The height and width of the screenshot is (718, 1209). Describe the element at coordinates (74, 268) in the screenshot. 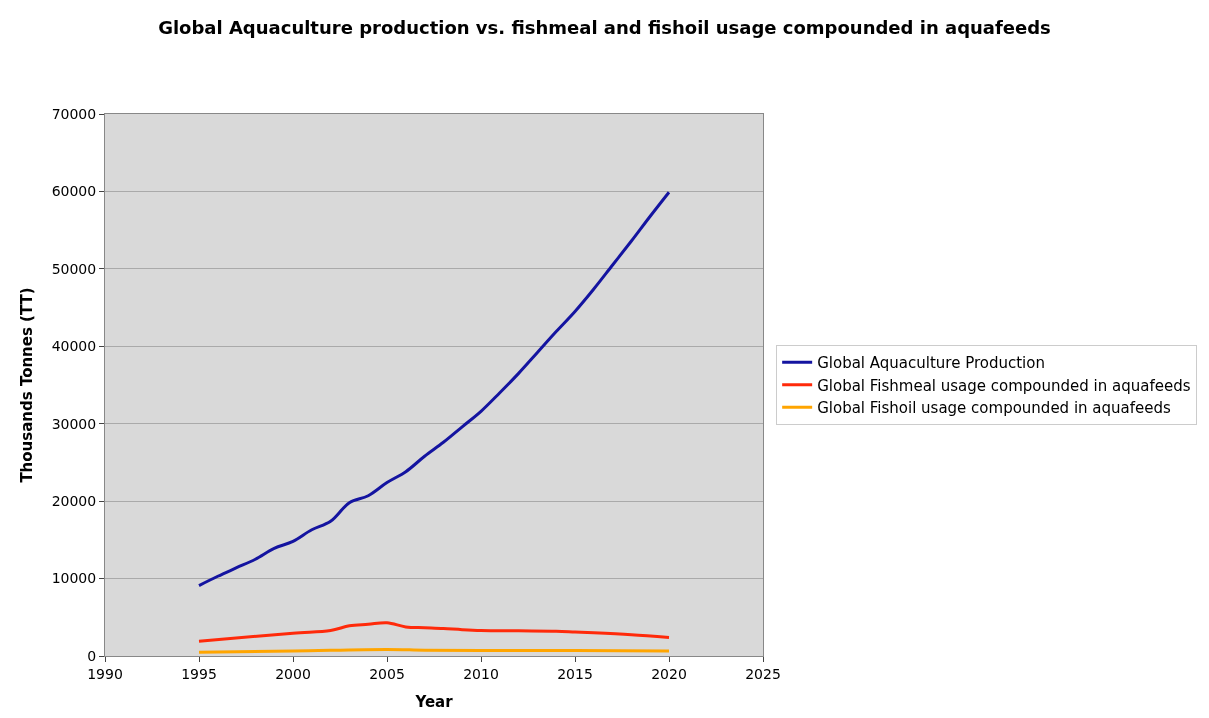

I see `y-tick-label: 50000` at that location.